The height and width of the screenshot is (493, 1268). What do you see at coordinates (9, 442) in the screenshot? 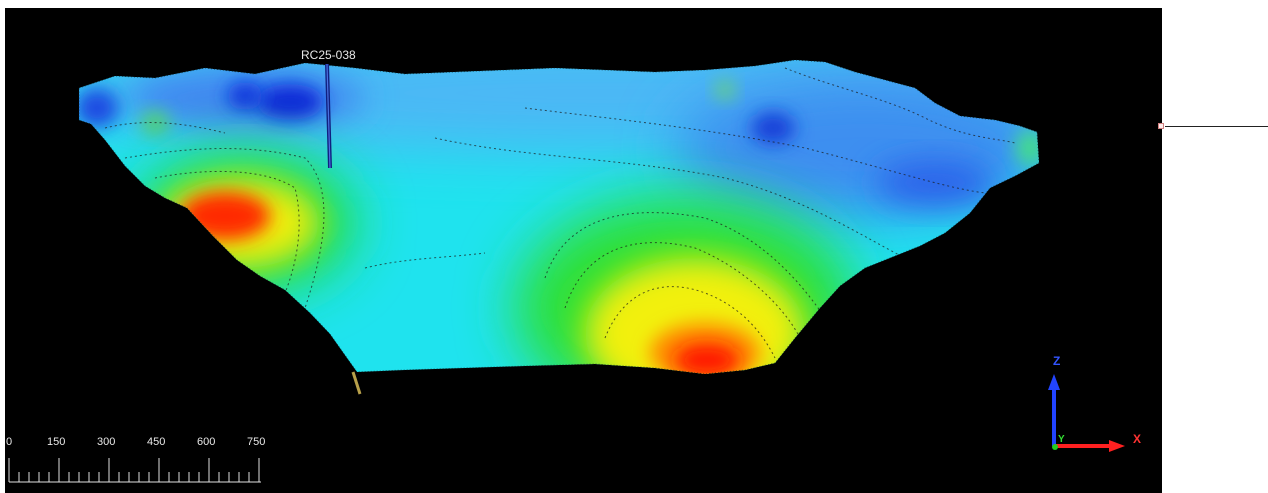
I see `scale-tick-label: 0` at bounding box center [9, 442].